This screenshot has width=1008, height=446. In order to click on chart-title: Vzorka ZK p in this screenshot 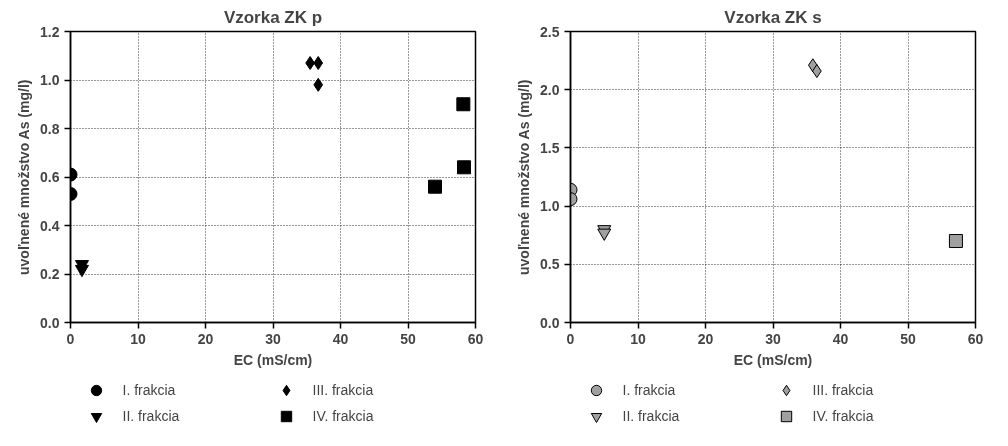, I will do `click(273, 17)`.